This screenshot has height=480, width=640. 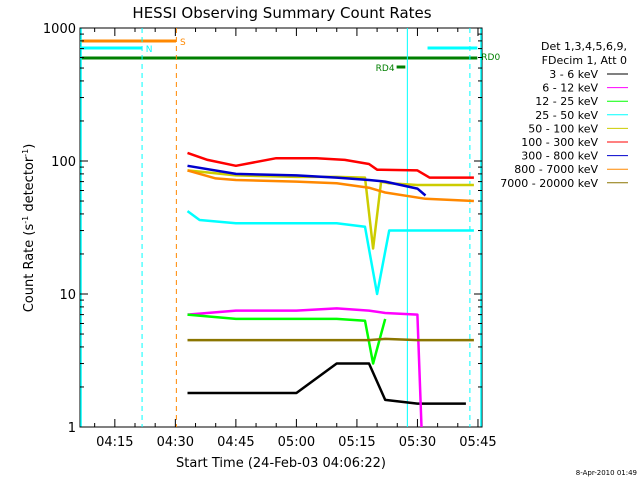 I want to click on x-tick-label: 04:45, so click(x=235, y=442).